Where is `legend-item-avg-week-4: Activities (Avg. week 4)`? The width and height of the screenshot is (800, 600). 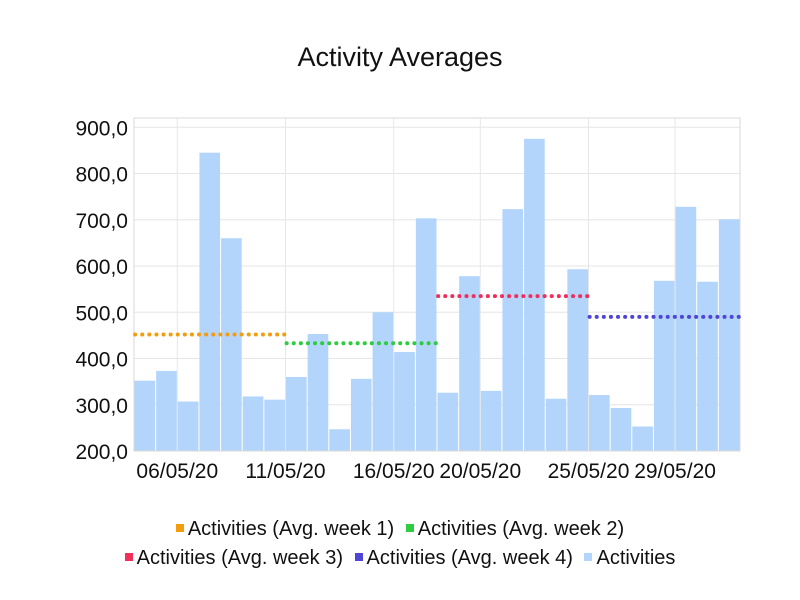 legend-item-avg-week-4: Activities (Avg. week 4) is located at coordinates (463, 558).